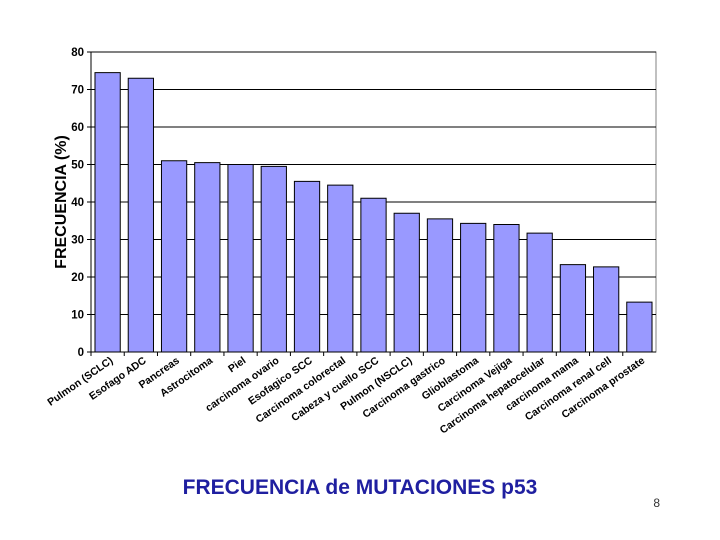  What do you see at coordinates (77, 278) in the screenshot?
I see `y-tick-label: 20` at bounding box center [77, 278].